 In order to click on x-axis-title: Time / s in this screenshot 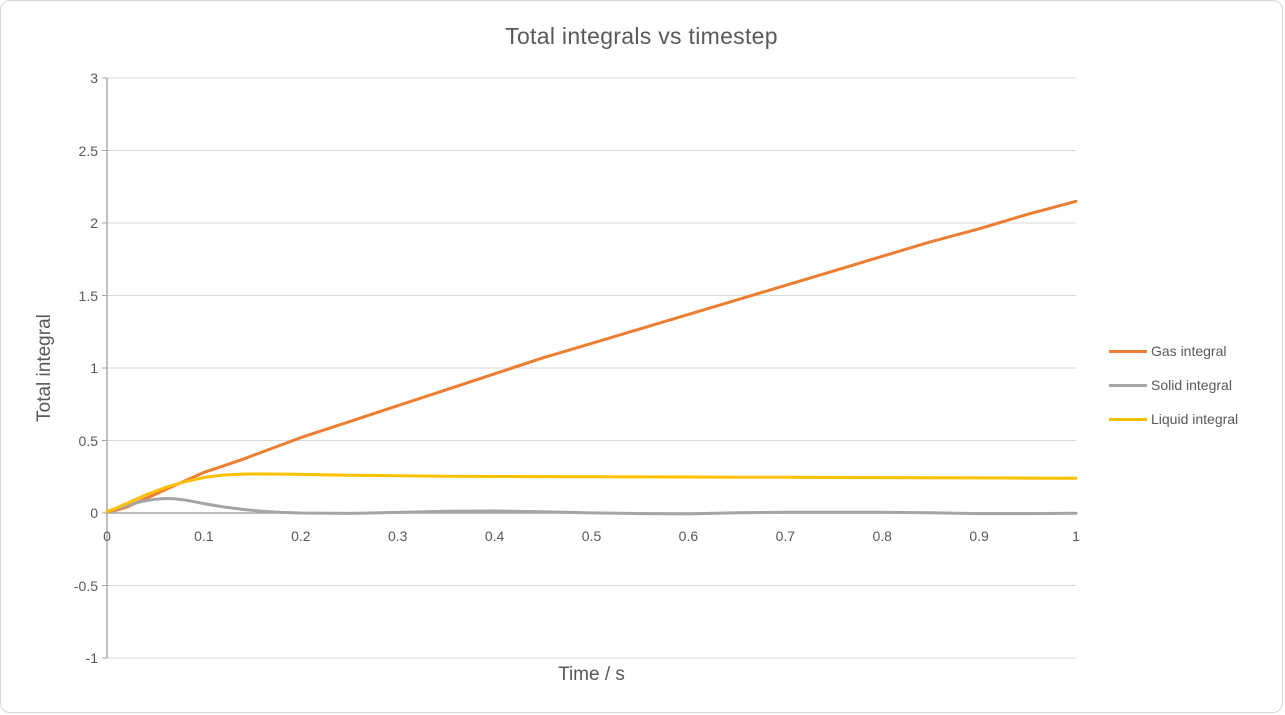, I will do `click(591, 674)`.